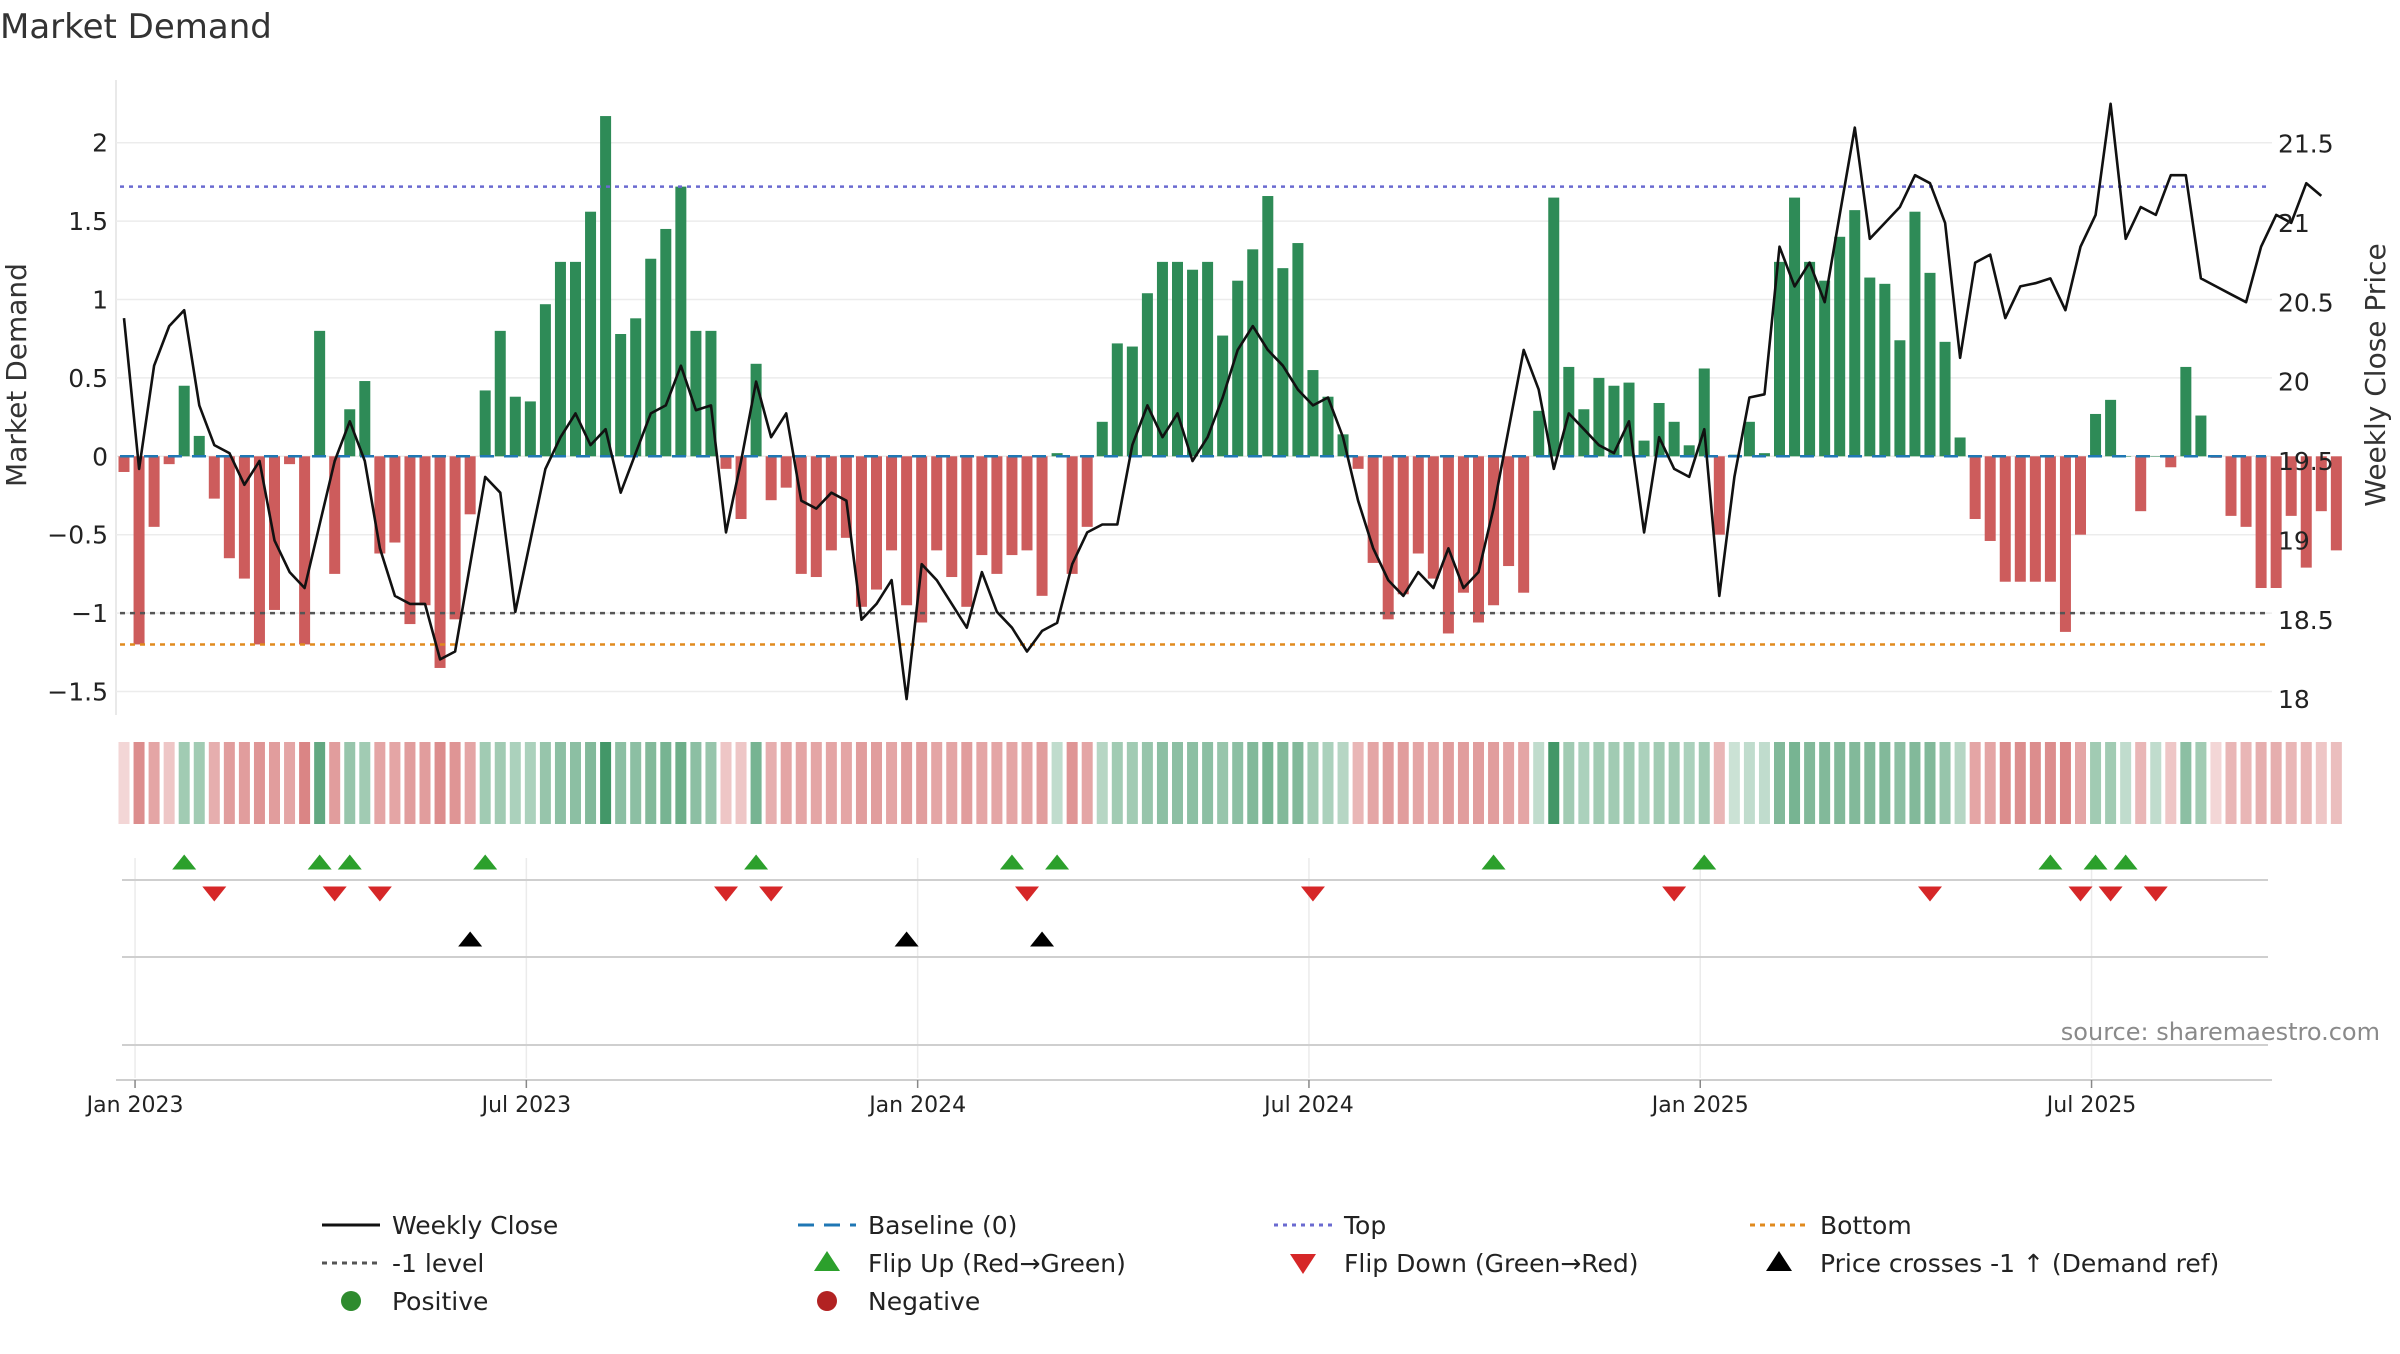 The height and width of the screenshot is (1354, 2400). I want to click on x-tick-label: Jul 2025, so click(2091, 1105).